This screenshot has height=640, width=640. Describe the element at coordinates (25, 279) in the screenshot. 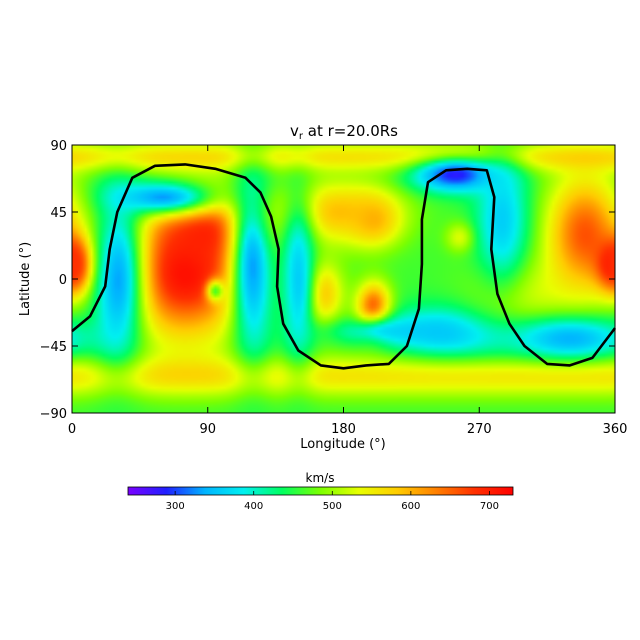

I see `y-axis-label: Latitude (°)` at that location.